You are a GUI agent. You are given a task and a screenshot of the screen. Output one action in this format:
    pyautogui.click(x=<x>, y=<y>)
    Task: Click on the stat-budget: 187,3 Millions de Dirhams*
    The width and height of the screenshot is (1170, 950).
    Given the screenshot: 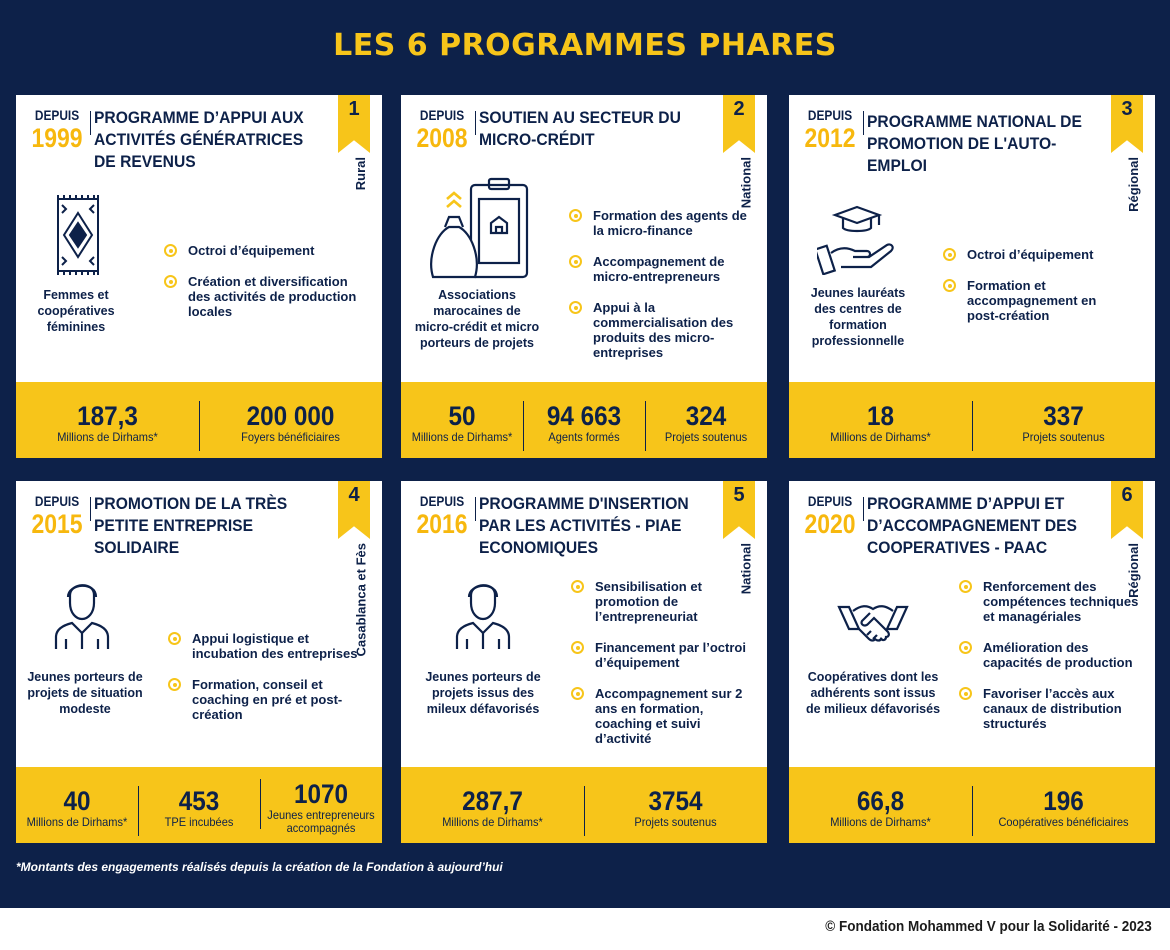 What is the action you would take?
    pyautogui.click(x=107, y=422)
    